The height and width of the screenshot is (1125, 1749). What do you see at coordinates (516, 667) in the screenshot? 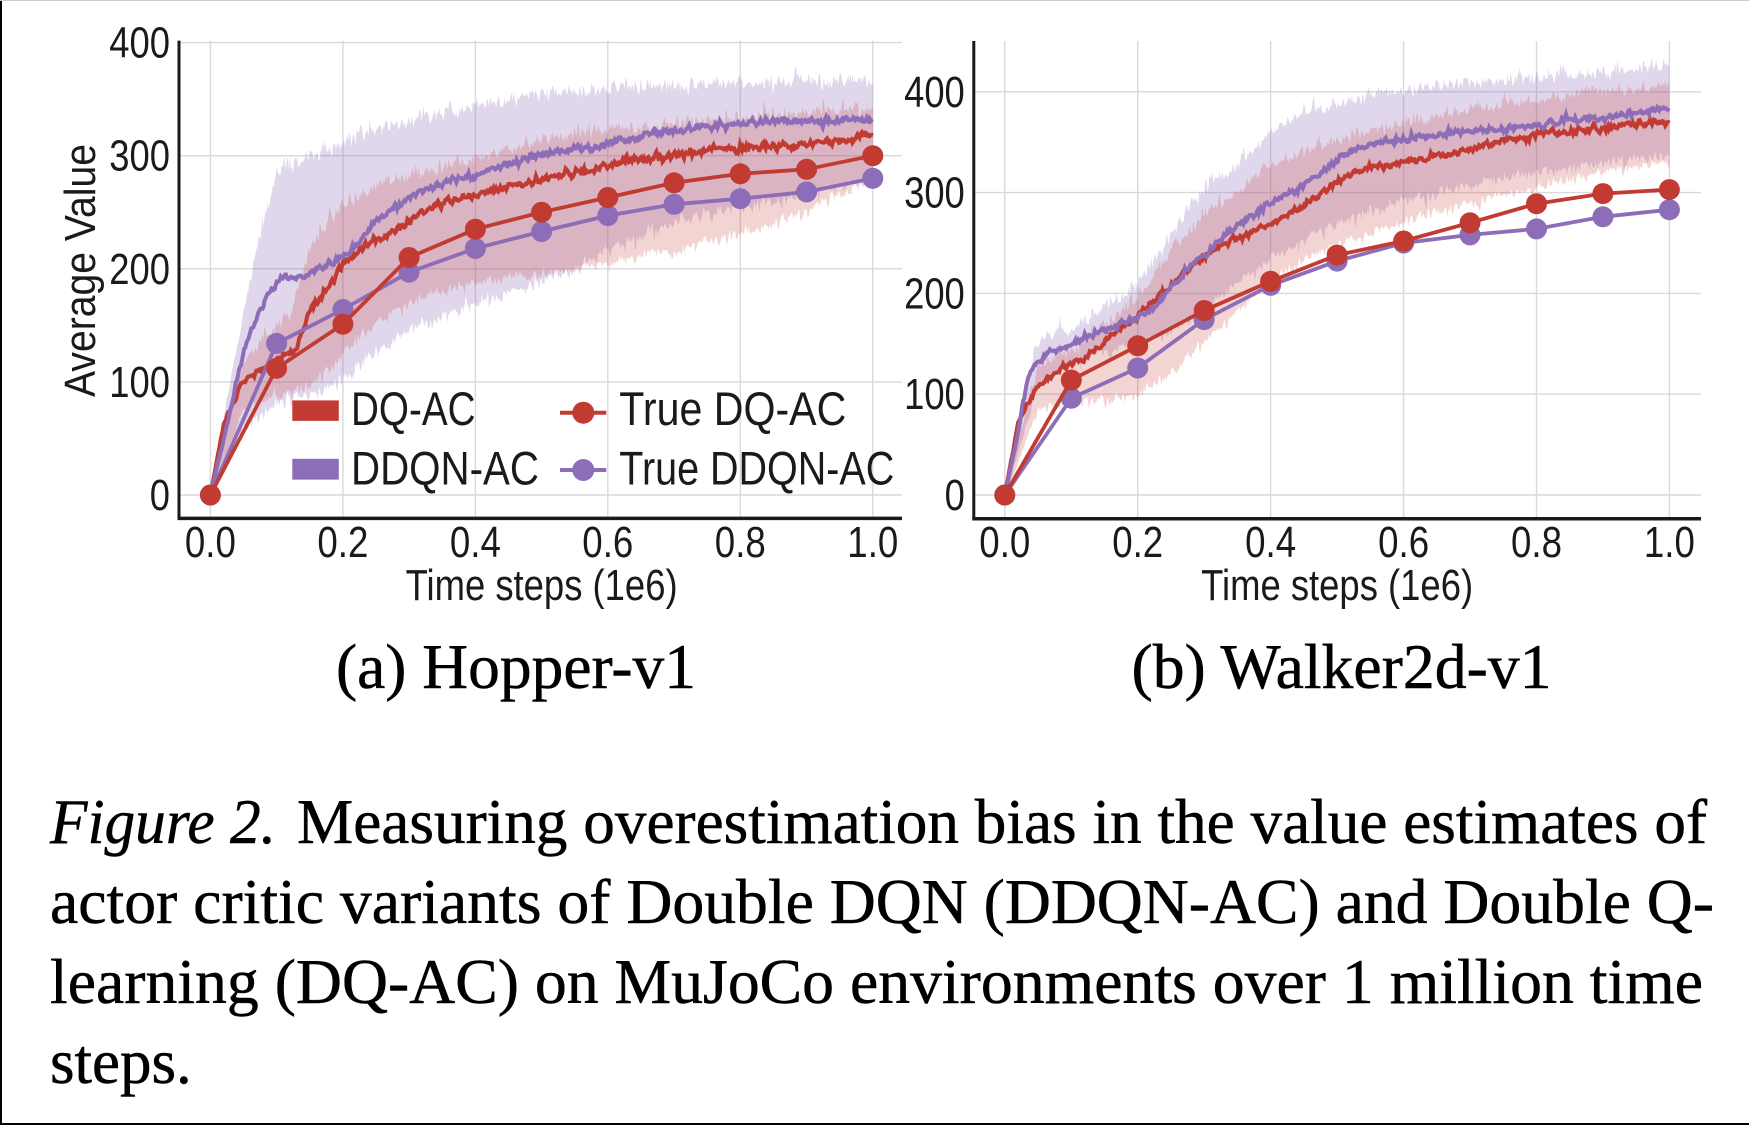
I see `svg-text: (a) Hopper-v1` at bounding box center [516, 667].